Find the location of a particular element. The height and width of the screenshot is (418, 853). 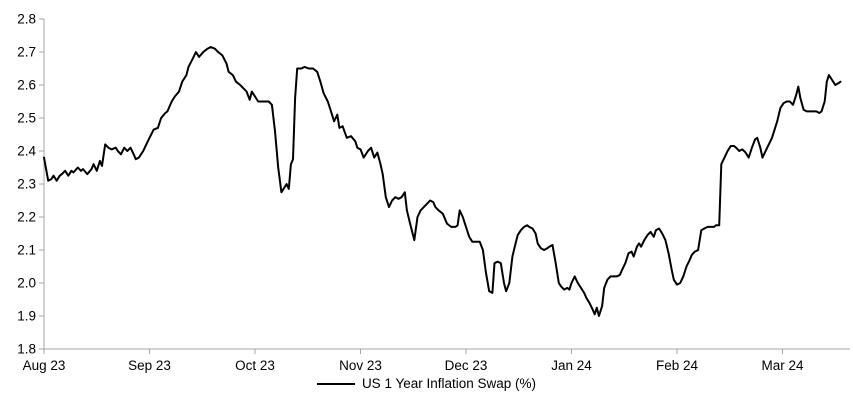

y-axis-tick-label: 1.9 is located at coordinates (26, 316).